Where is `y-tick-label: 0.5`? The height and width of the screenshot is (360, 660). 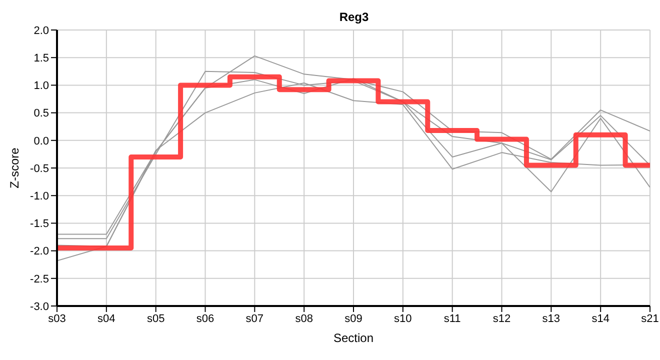 y-tick-label: 0.5 is located at coordinates (41, 114).